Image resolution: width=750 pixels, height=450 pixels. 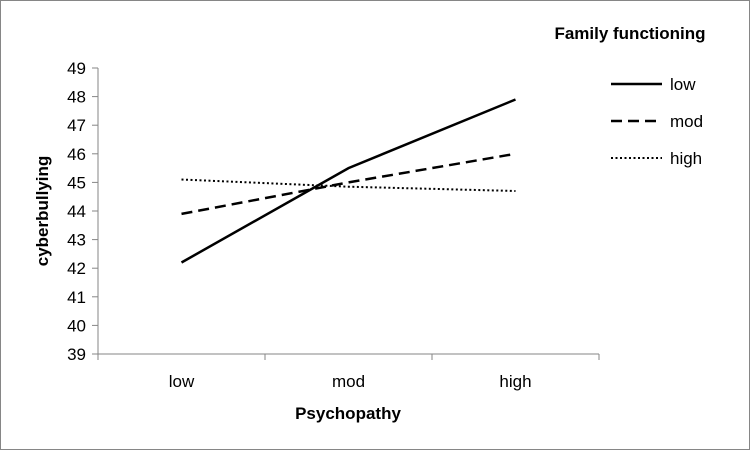 I want to click on legend-label-high: high, so click(x=686, y=158).